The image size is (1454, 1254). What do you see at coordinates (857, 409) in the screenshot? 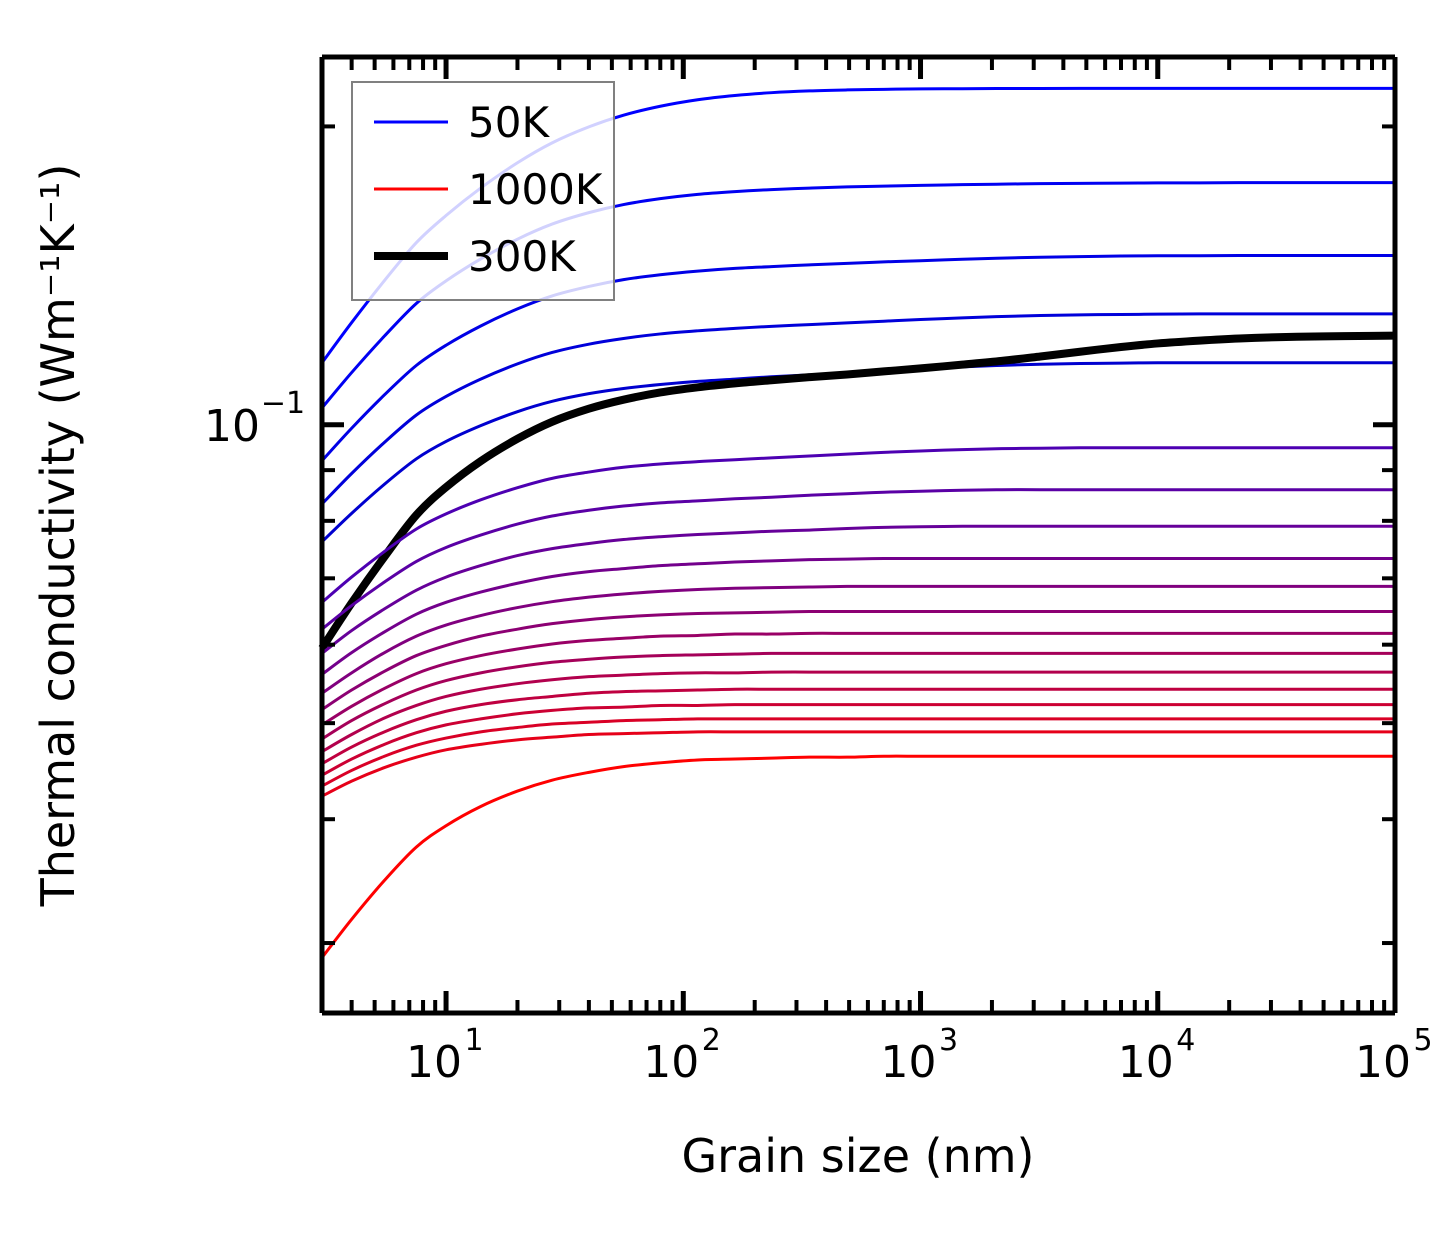
I see `curve-200k` at bounding box center [857, 409].